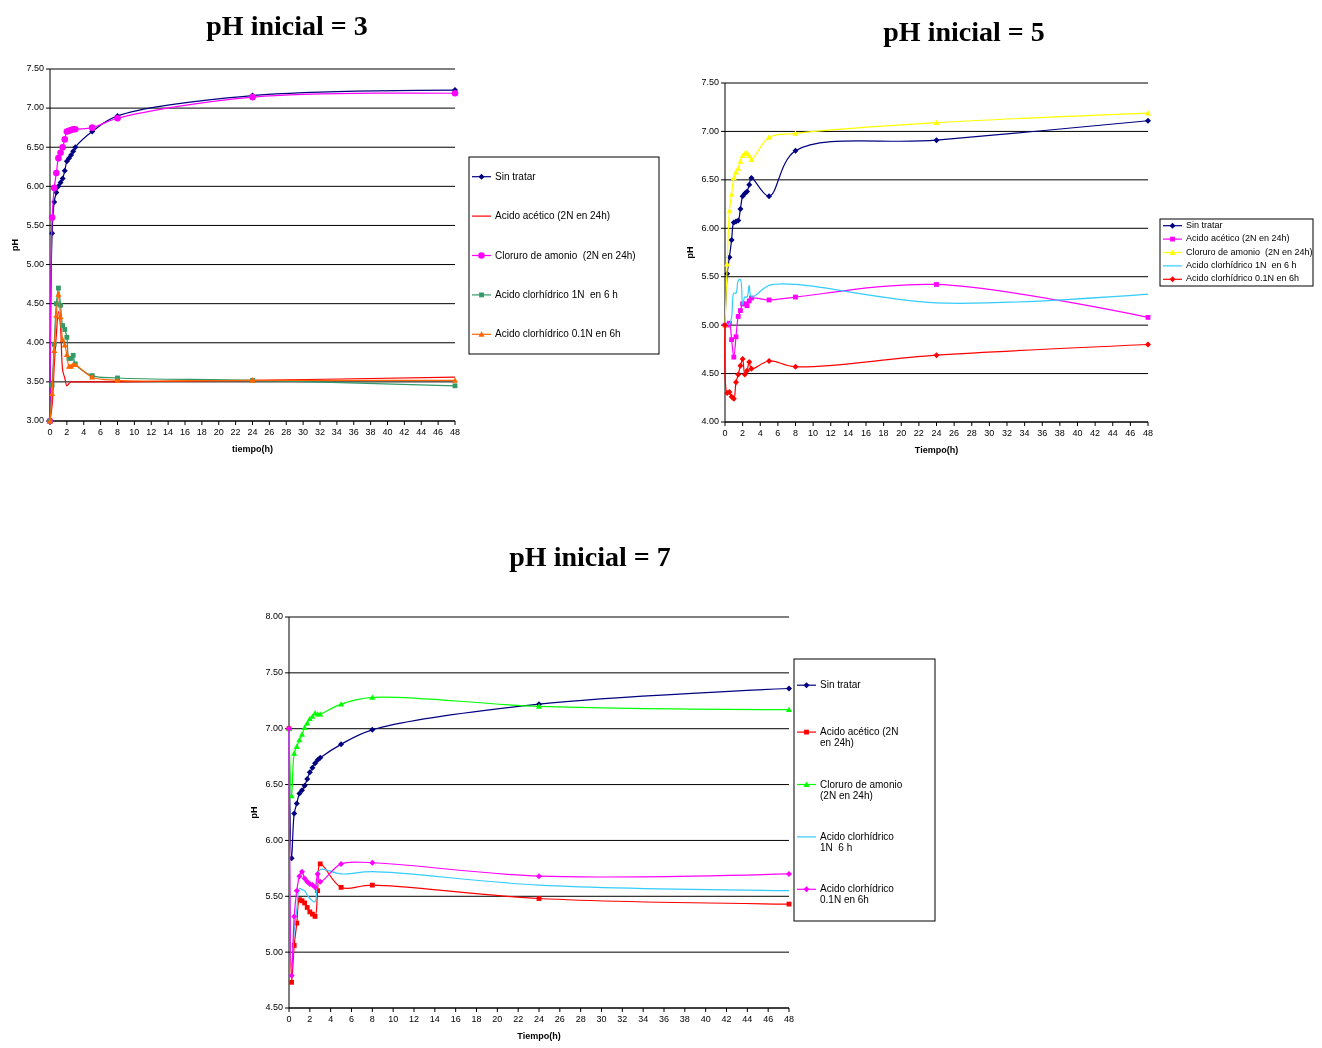 The image size is (1322, 1048). I want to click on x-tick-label: 34, so click(1024, 433).